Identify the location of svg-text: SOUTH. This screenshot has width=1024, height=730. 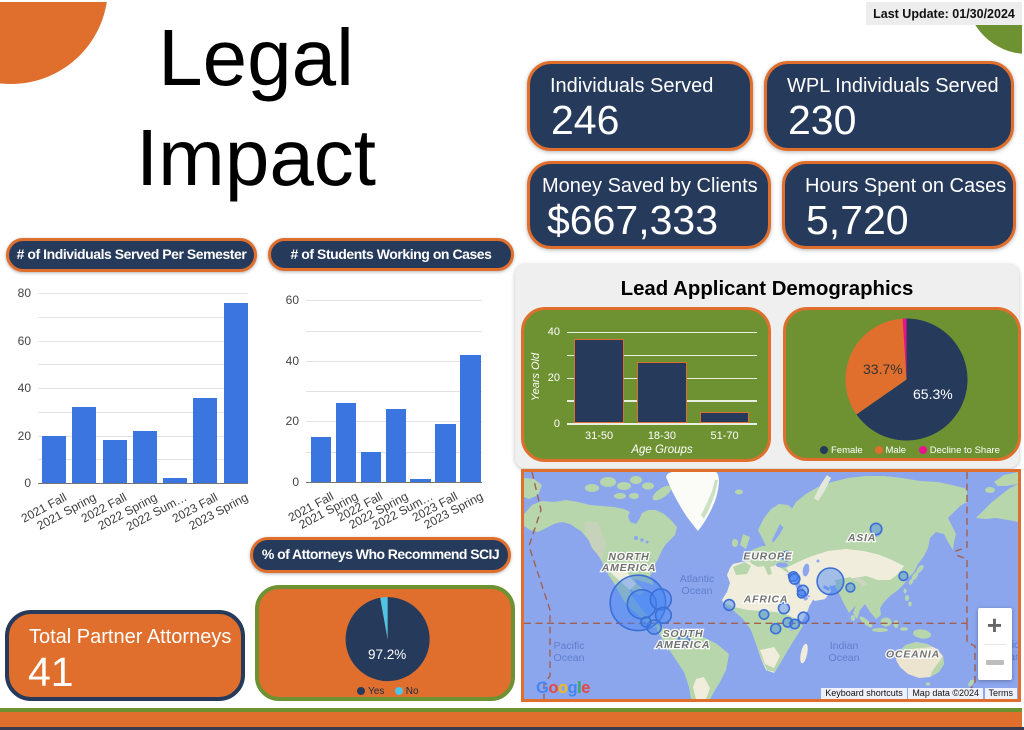
(683, 634).